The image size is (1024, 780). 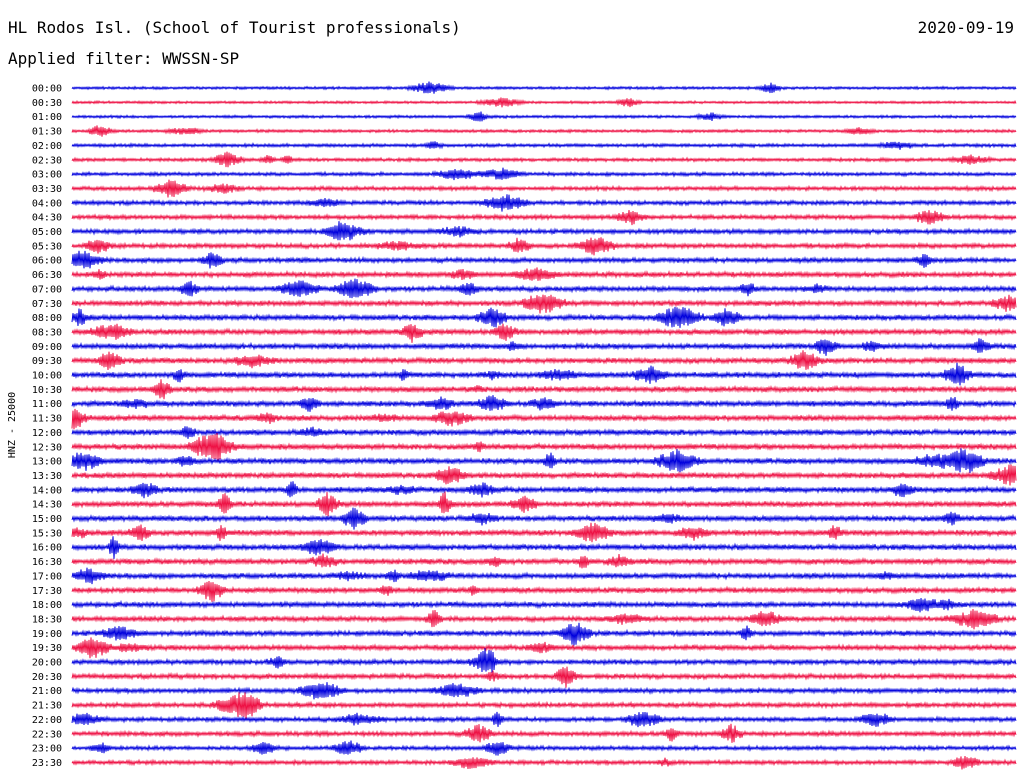 I want to click on time-label: 22:00, so click(x=47, y=720).